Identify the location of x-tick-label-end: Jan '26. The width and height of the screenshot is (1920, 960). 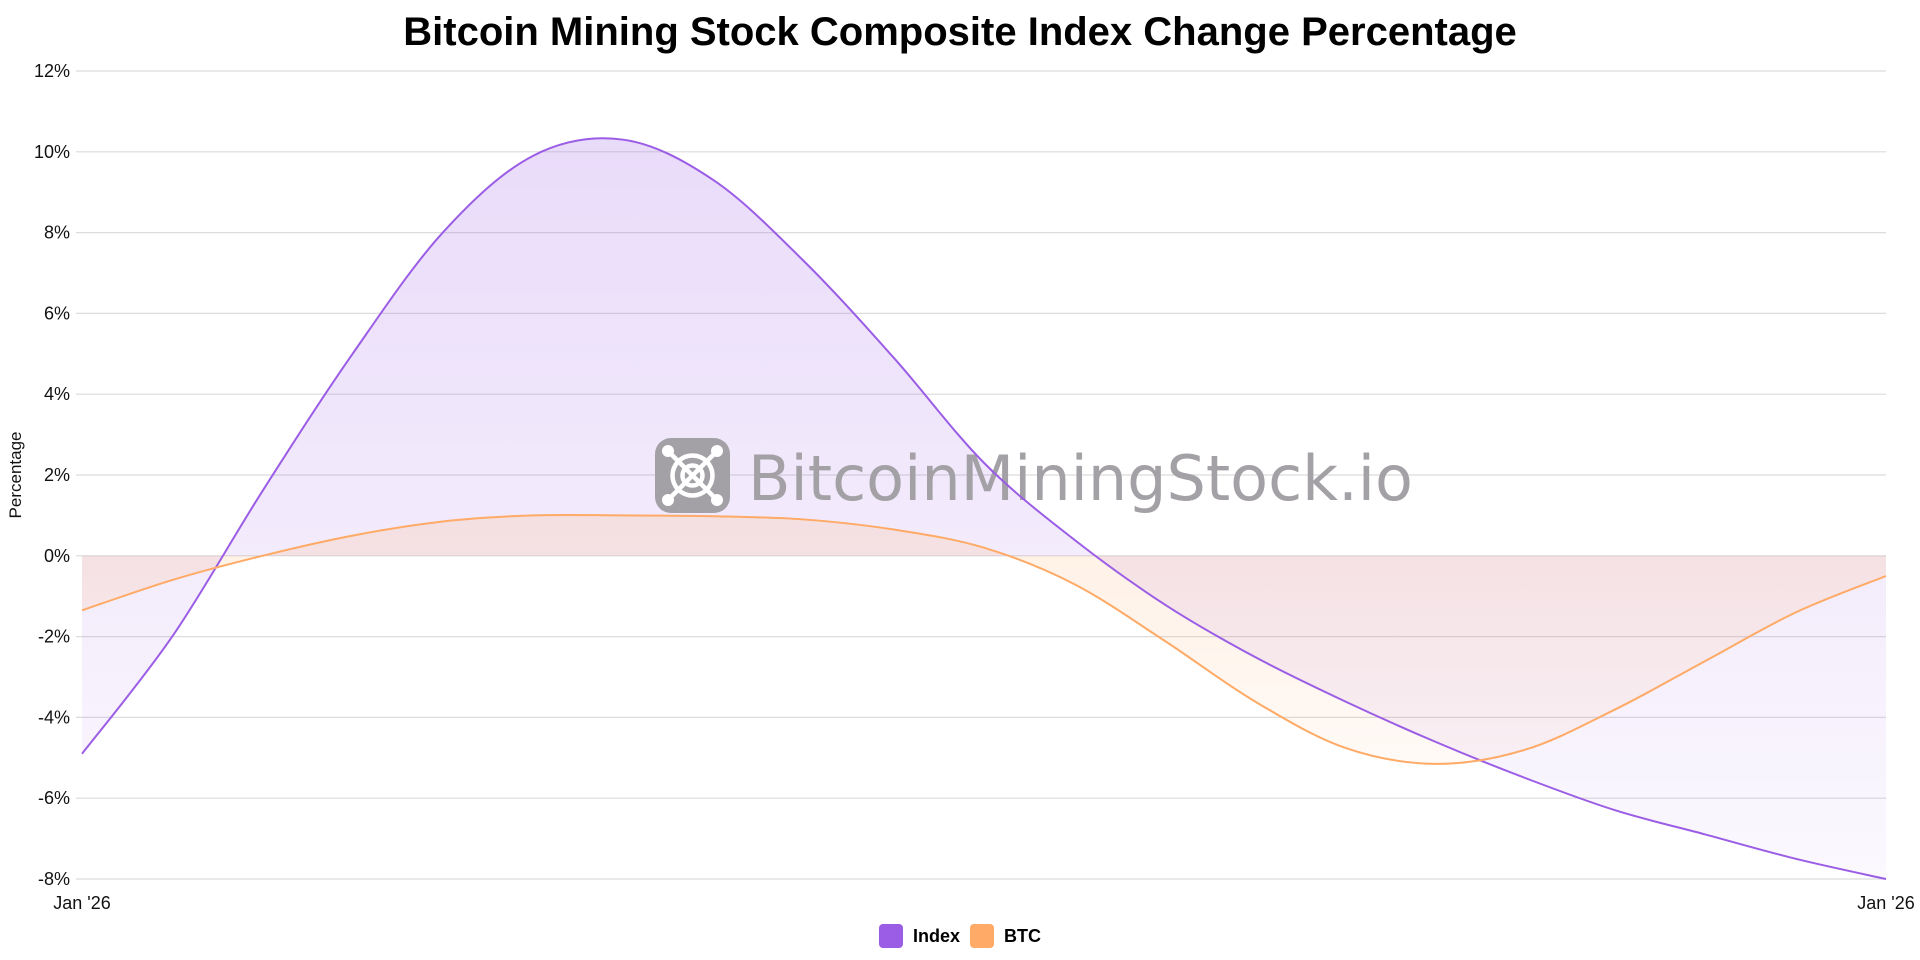
(1885, 903).